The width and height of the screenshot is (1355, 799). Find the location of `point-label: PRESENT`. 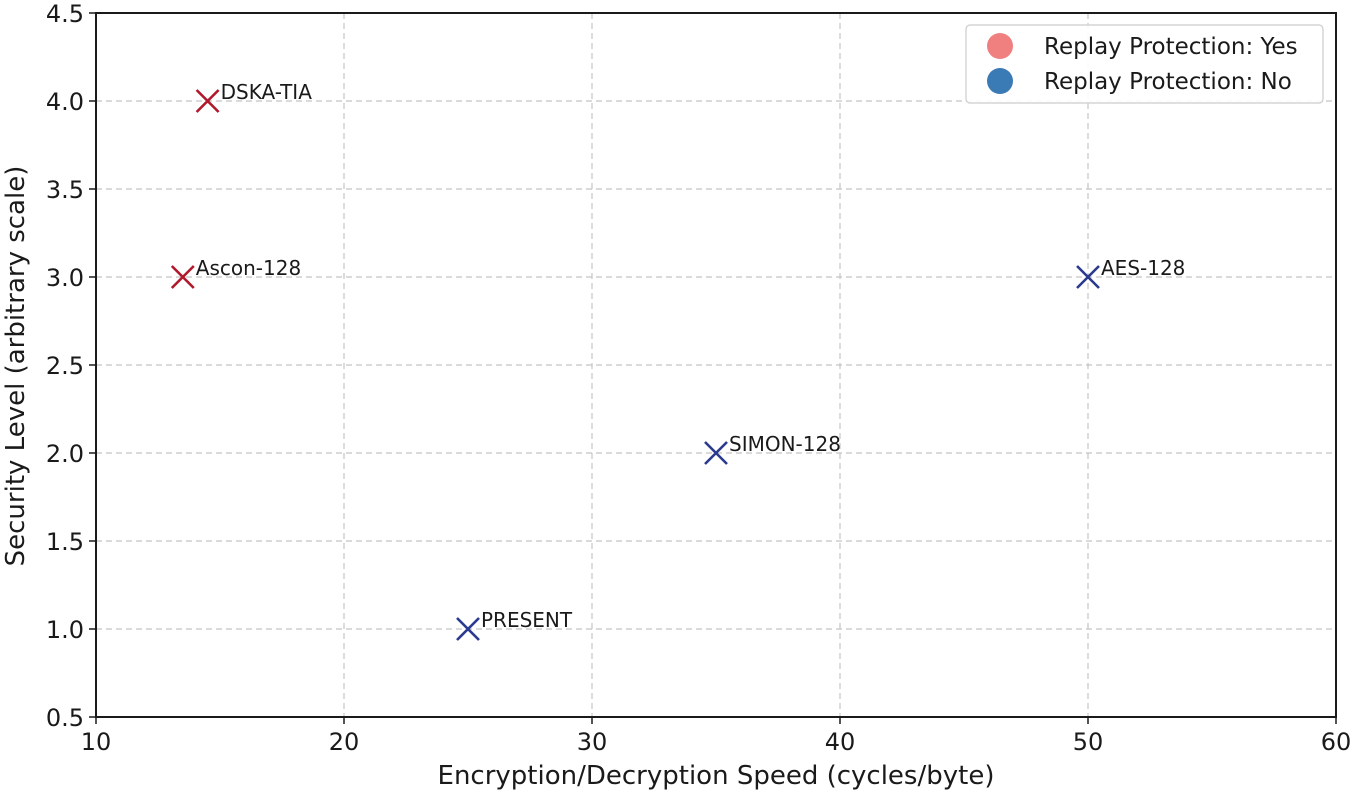

point-label: PRESENT is located at coordinates (527, 620).